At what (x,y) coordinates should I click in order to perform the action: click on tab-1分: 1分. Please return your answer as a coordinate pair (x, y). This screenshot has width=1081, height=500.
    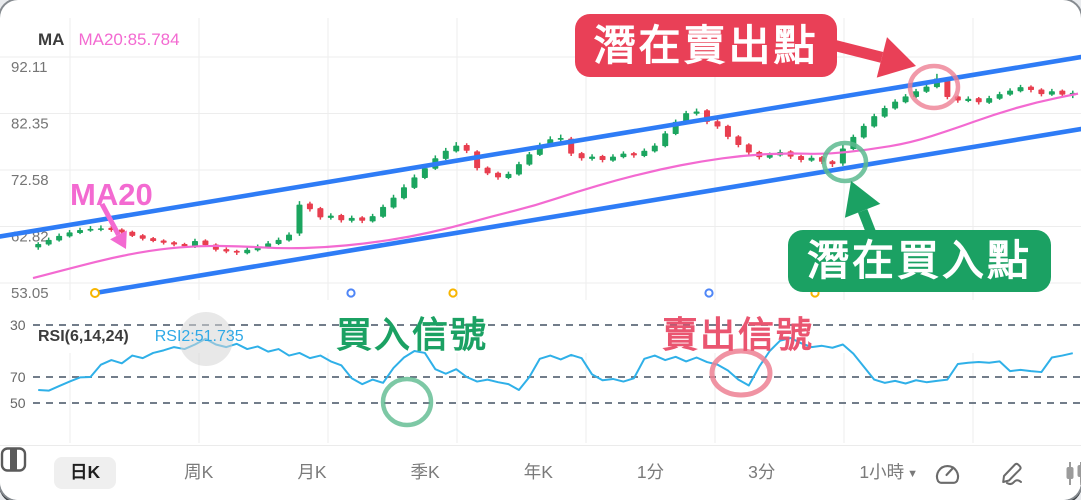
    Looking at the image, I should click on (650, 472).